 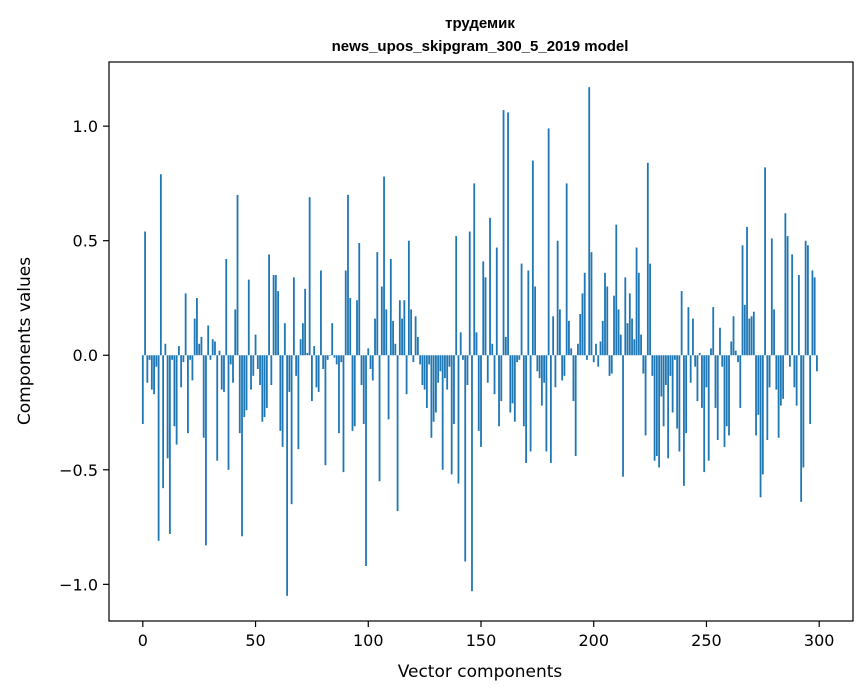 What do you see at coordinates (480, 672) in the screenshot?
I see `x-axis-label: Vector components` at bounding box center [480, 672].